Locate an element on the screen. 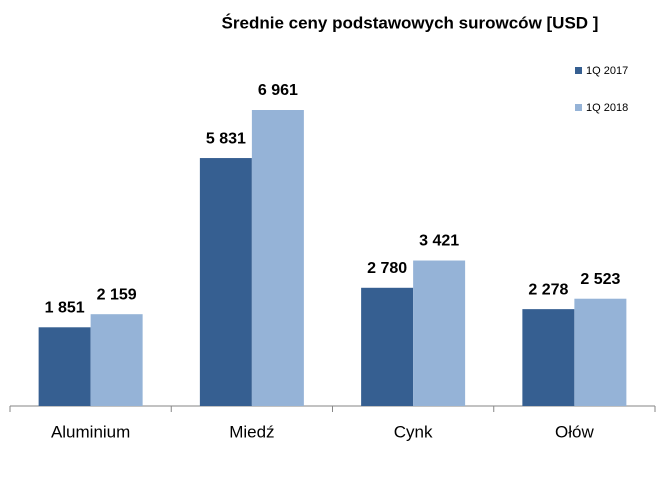  x-tick-label: Cynk is located at coordinates (413, 431).